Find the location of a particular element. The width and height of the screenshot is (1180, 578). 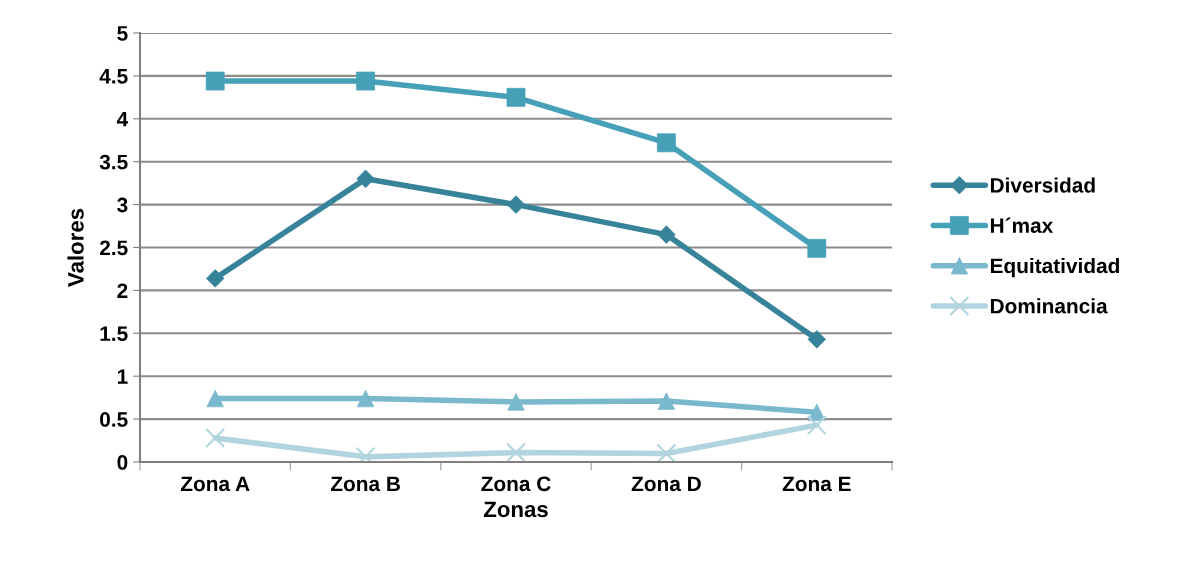

y-tick-label: 2 is located at coordinates (122, 290).